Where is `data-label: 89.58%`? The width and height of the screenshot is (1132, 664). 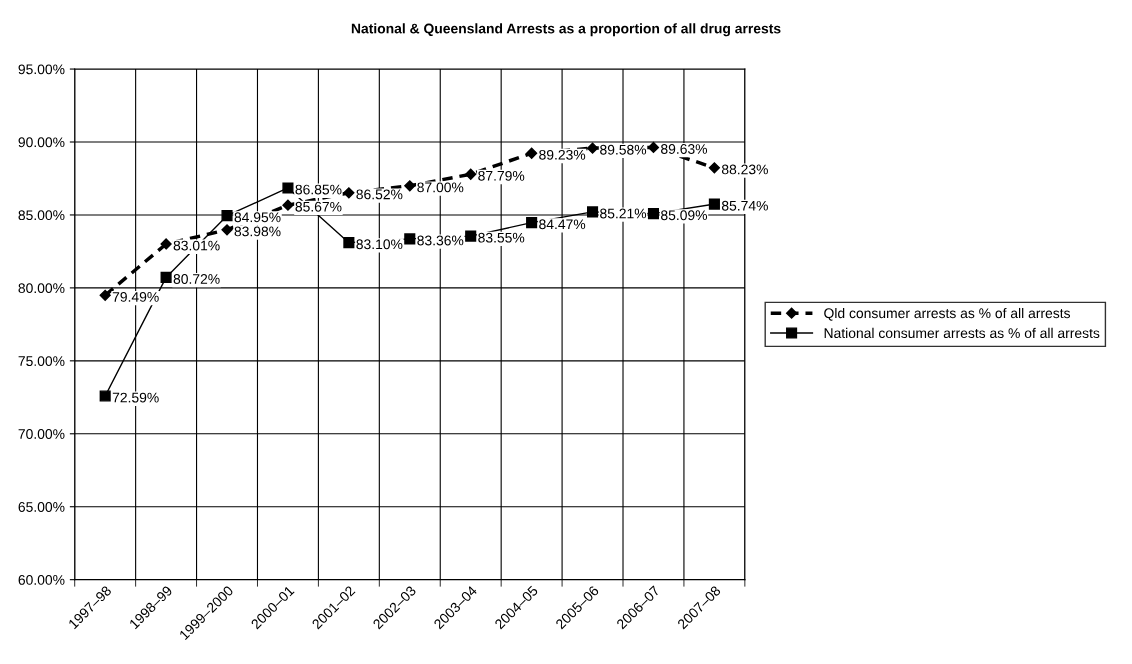 data-label: 89.58% is located at coordinates (623, 149).